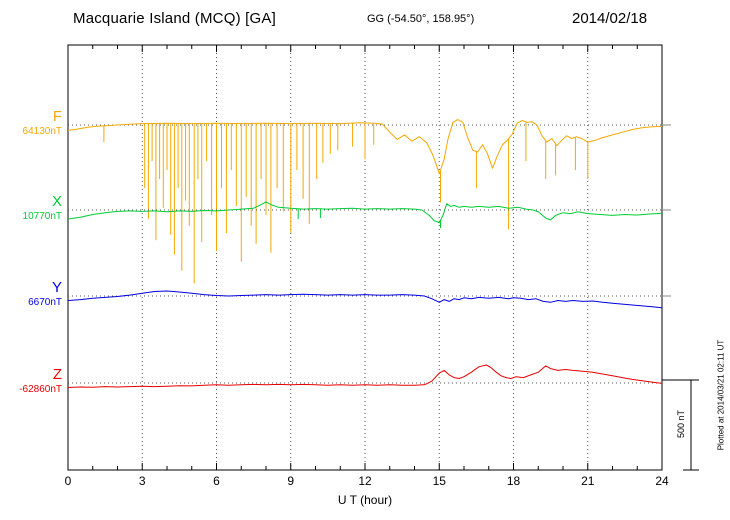  Describe the element at coordinates (57, 116) in the screenshot. I see `series-name-F: F` at that location.